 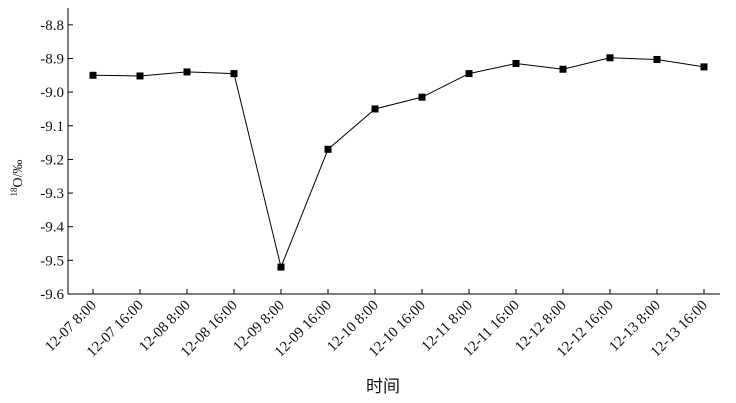 What do you see at coordinates (52, 295) in the screenshot?
I see `y-tick-label: -9.6` at bounding box center [52, 295].